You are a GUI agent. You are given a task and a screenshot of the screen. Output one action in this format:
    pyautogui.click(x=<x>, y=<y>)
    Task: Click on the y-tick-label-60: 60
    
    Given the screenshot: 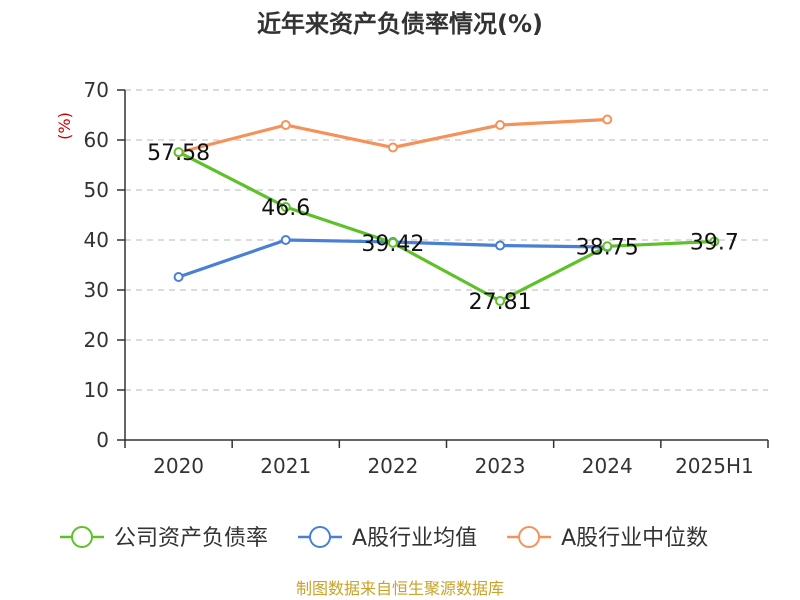 What is the action you would take?
    pyautogui.click(x=96, y=140)
    